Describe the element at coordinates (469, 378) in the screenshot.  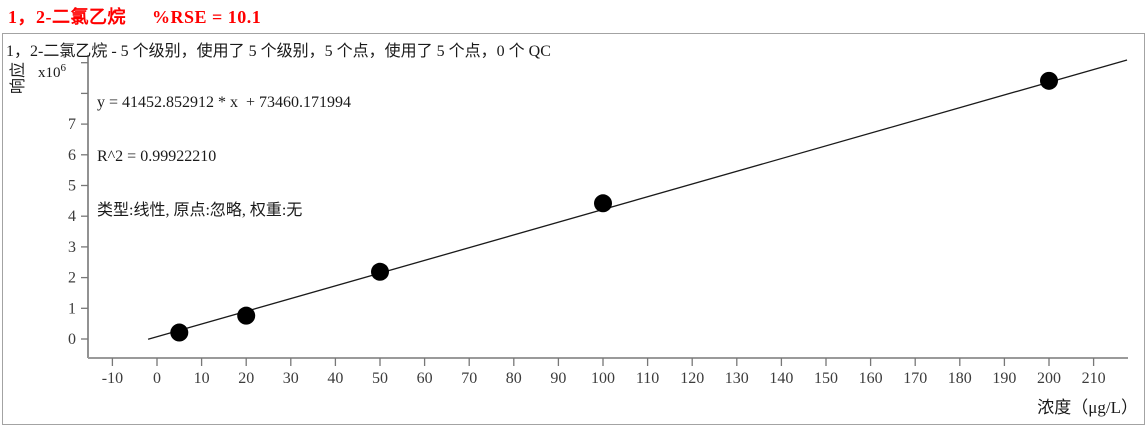
I see `x-tick-label: 70` at that location.